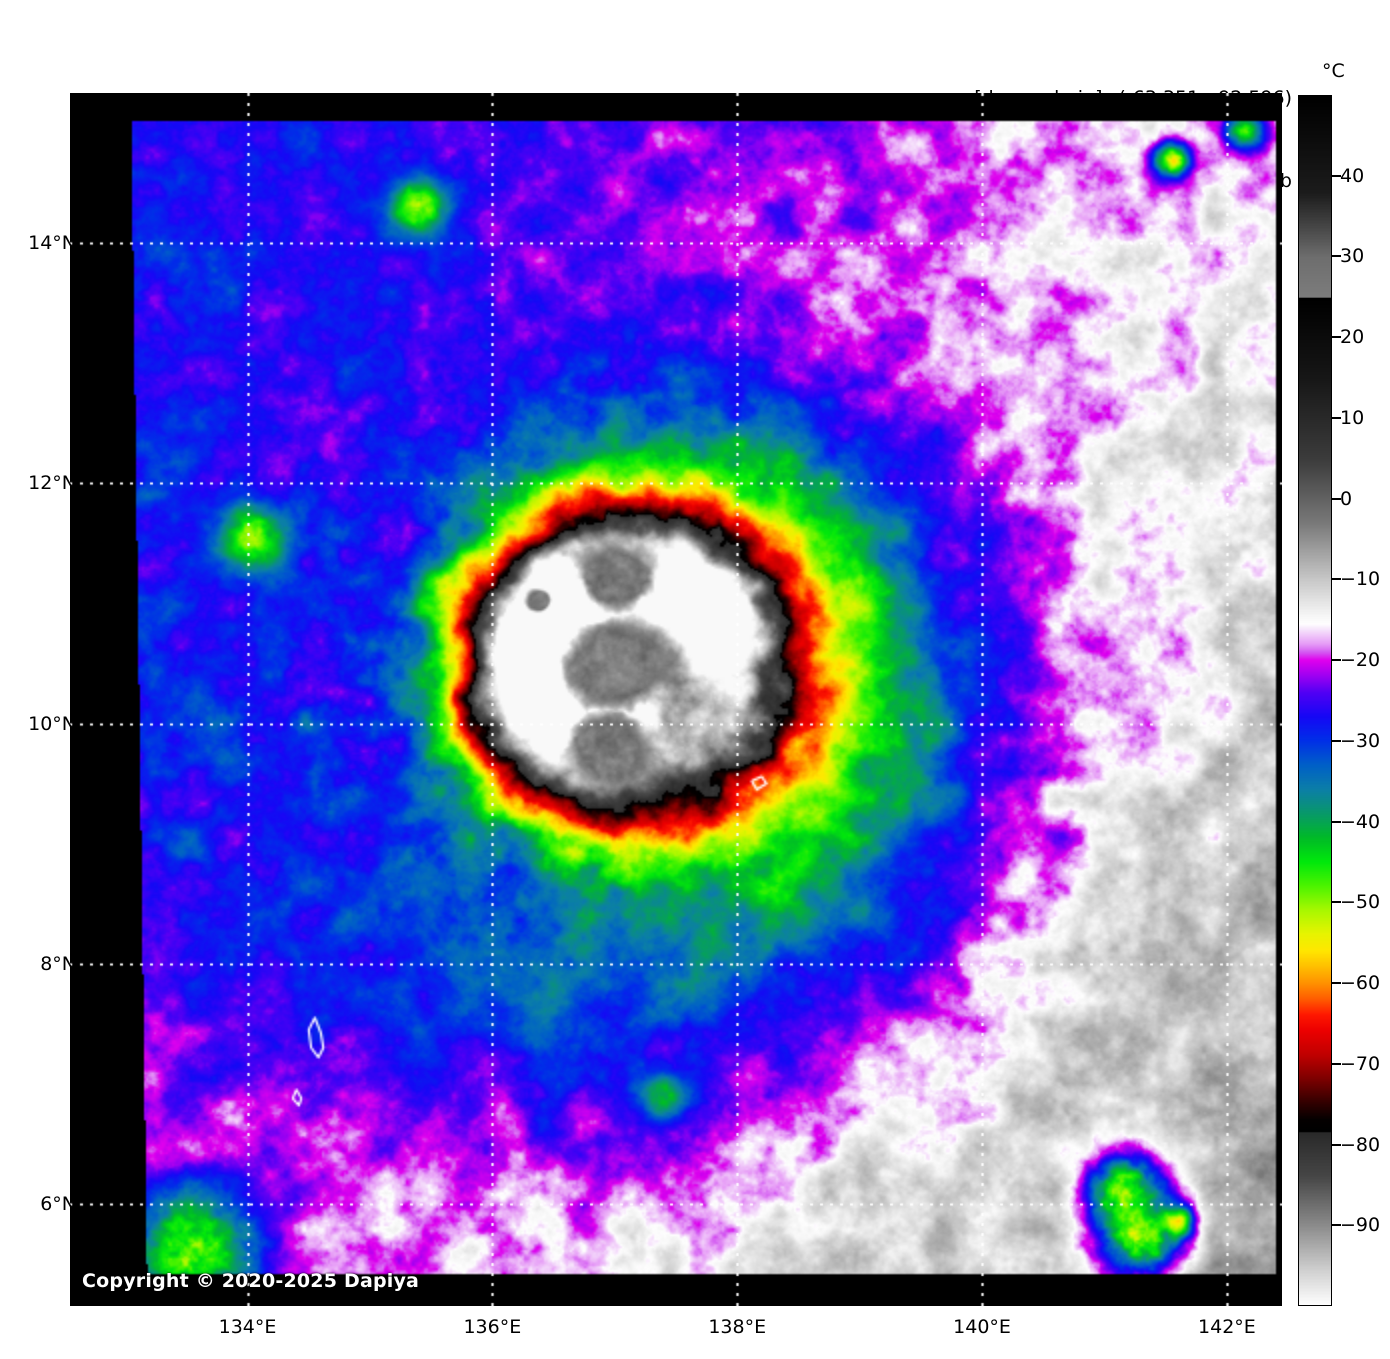  What do you see at coordinates (1352, 337) in the screenshot?
I see `colorbar-tick-label: 20` at bounding box center [1352, 337].